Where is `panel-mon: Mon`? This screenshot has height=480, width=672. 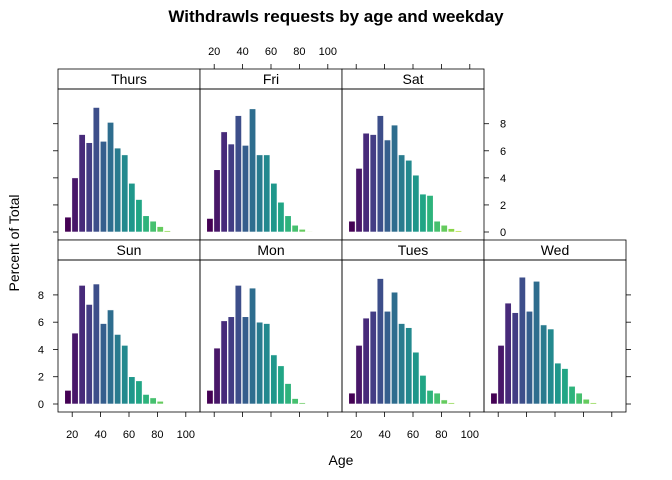 panel-mon: Mon is located at coordinates (271, 328).